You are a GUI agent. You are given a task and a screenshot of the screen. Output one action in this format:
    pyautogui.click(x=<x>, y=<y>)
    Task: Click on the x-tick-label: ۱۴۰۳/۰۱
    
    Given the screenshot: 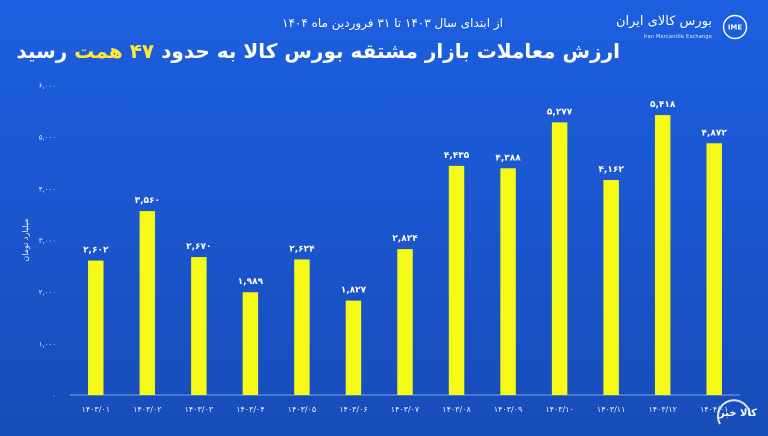 What is the action you would take?
    pyautogui.click(x=96, y=409)
    